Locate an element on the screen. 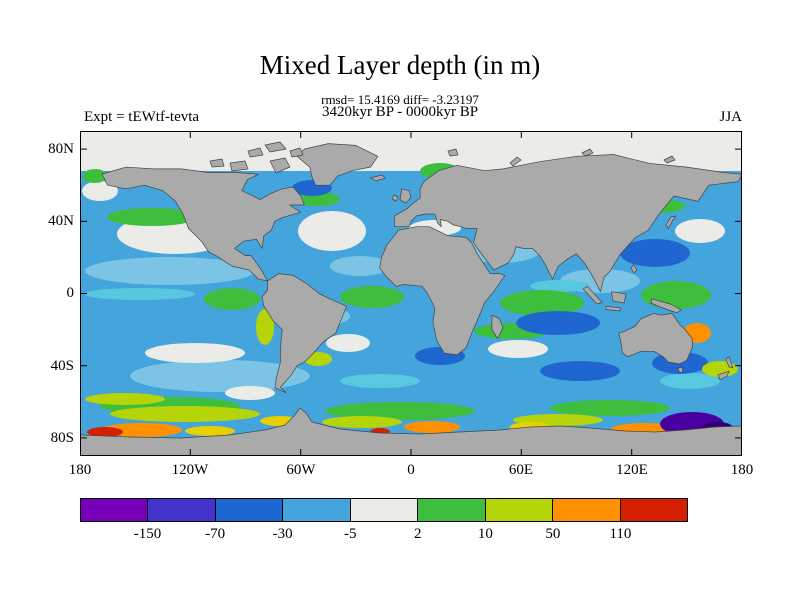 This screenshot has height=600, width=800. experiment-label: Expt = tEWtf-tevta is located at coordinates (142, 117).